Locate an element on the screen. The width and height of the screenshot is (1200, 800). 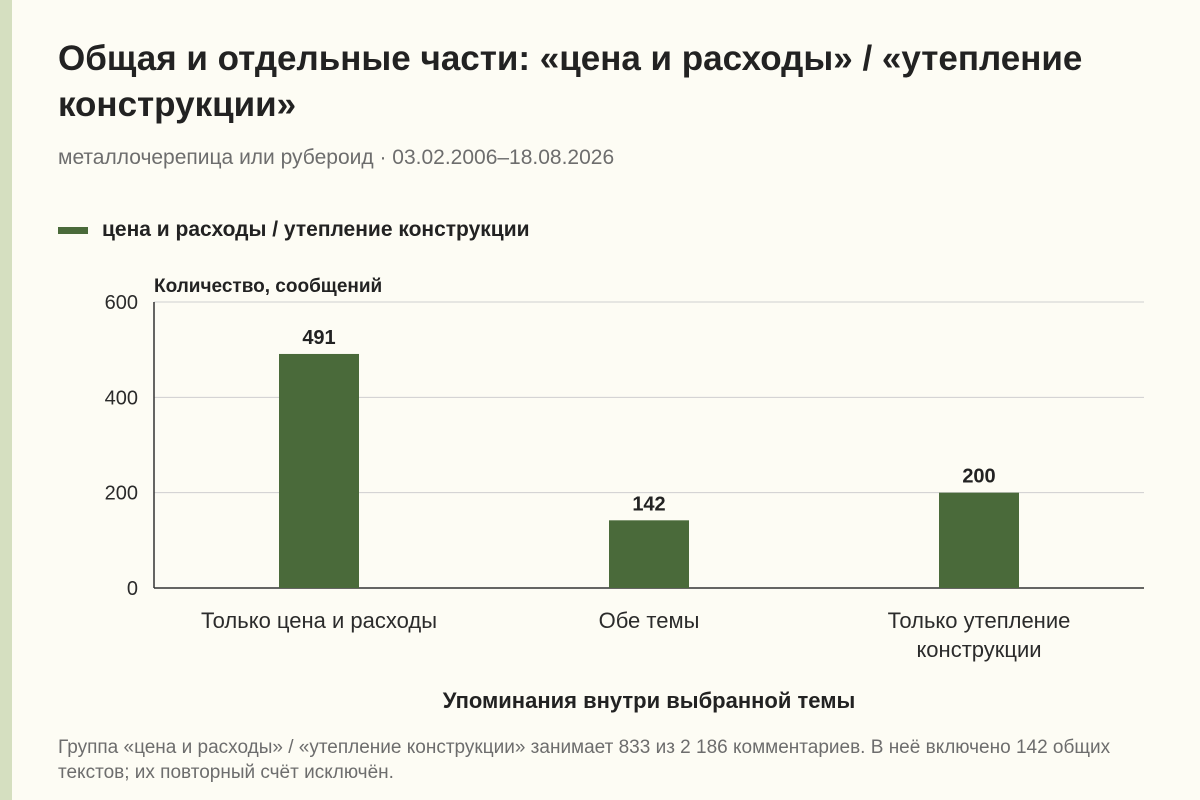
y-tick-label: 600 is located at coordinates (121, 303).